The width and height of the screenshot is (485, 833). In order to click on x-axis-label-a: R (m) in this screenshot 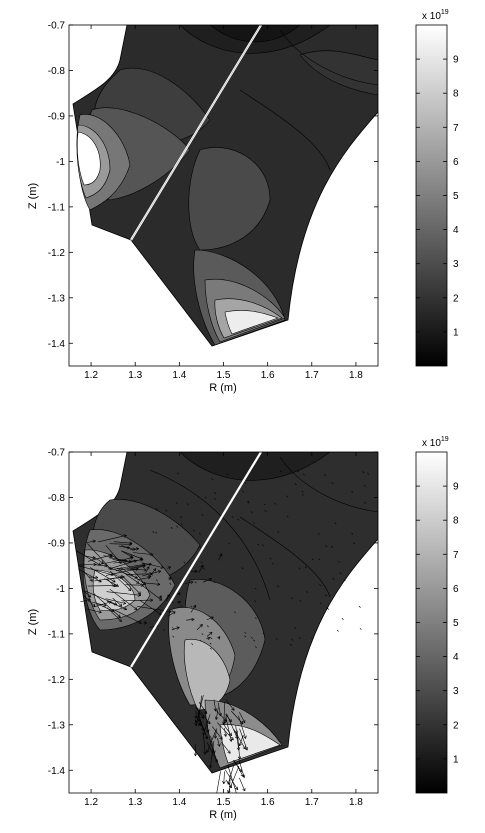, I will do `click(223, 388)`.